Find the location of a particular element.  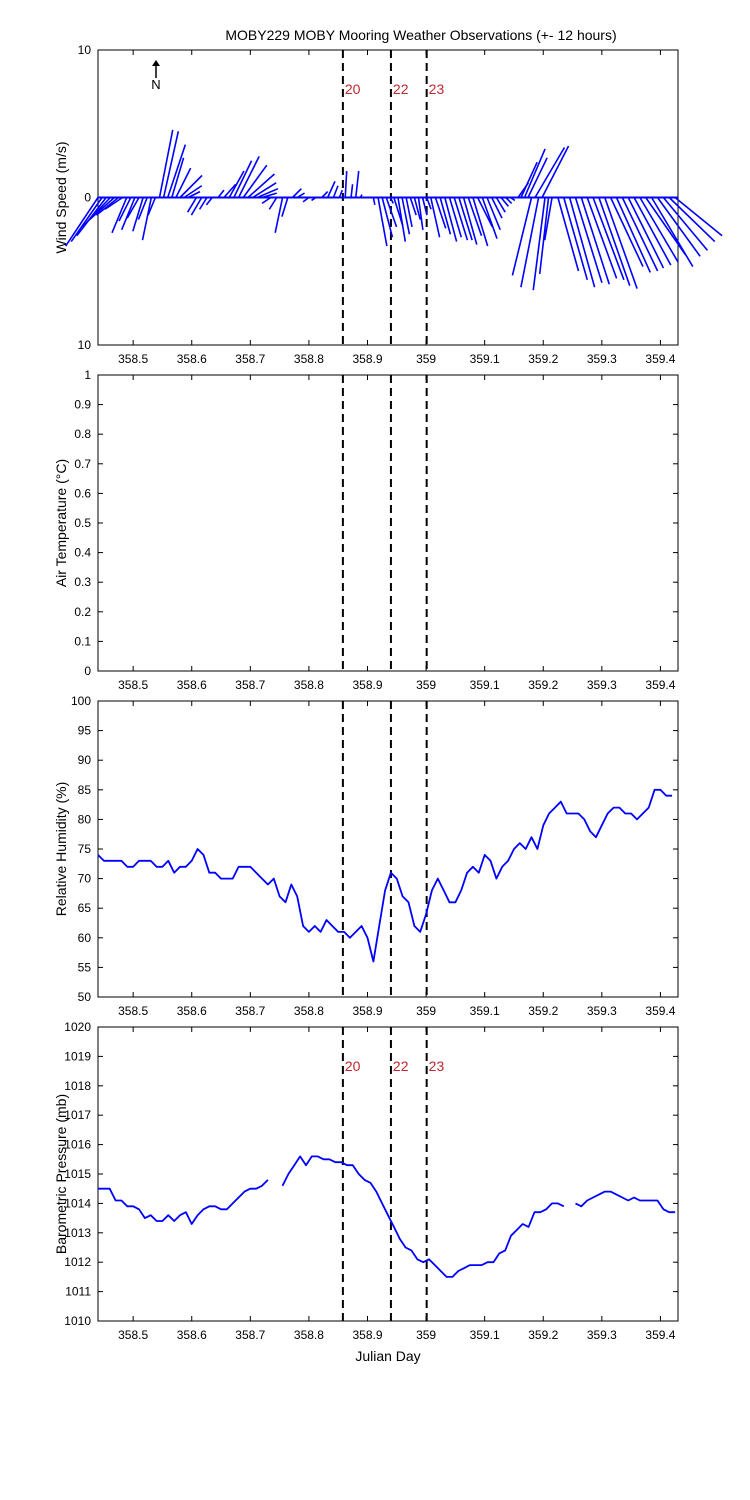

y-tick-label: 0.3 is located at coordinates (82, 582).